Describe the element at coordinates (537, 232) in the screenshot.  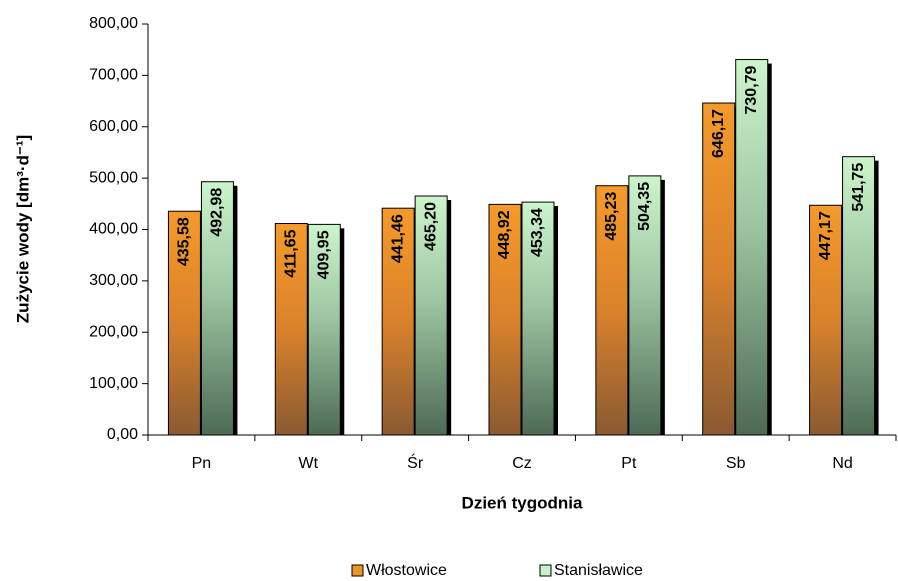
I see `data-label: 453,34` at that location.